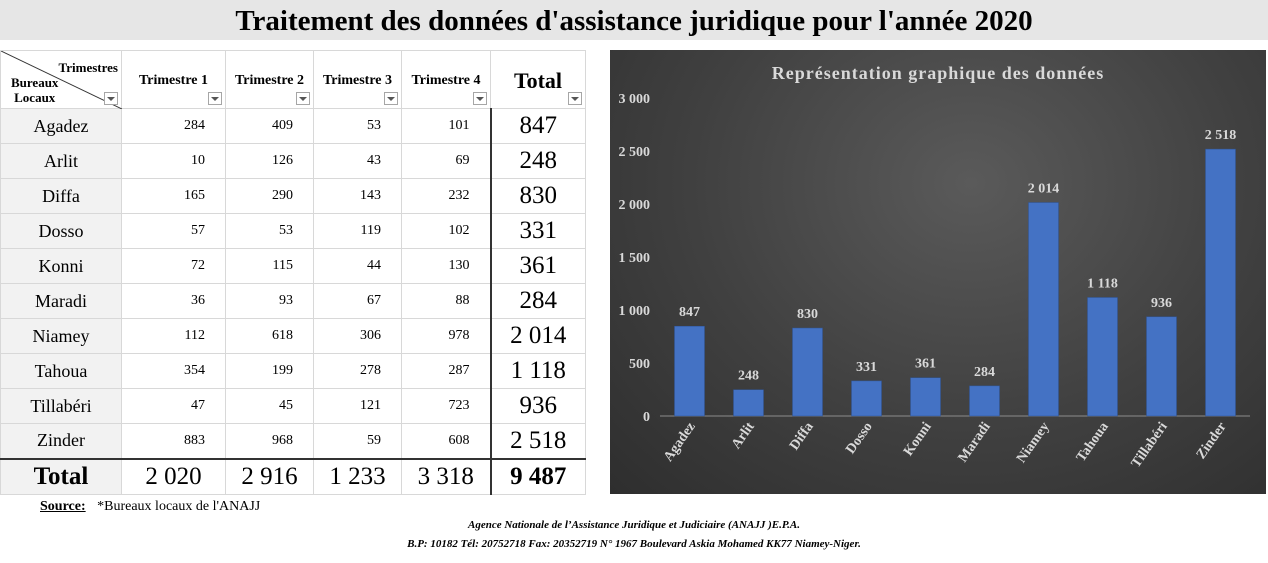 The image size is (1268, 563). Describe the element at coordinates (1044, 189) in the screenshot. I see `data-label: 2 014` at that location.